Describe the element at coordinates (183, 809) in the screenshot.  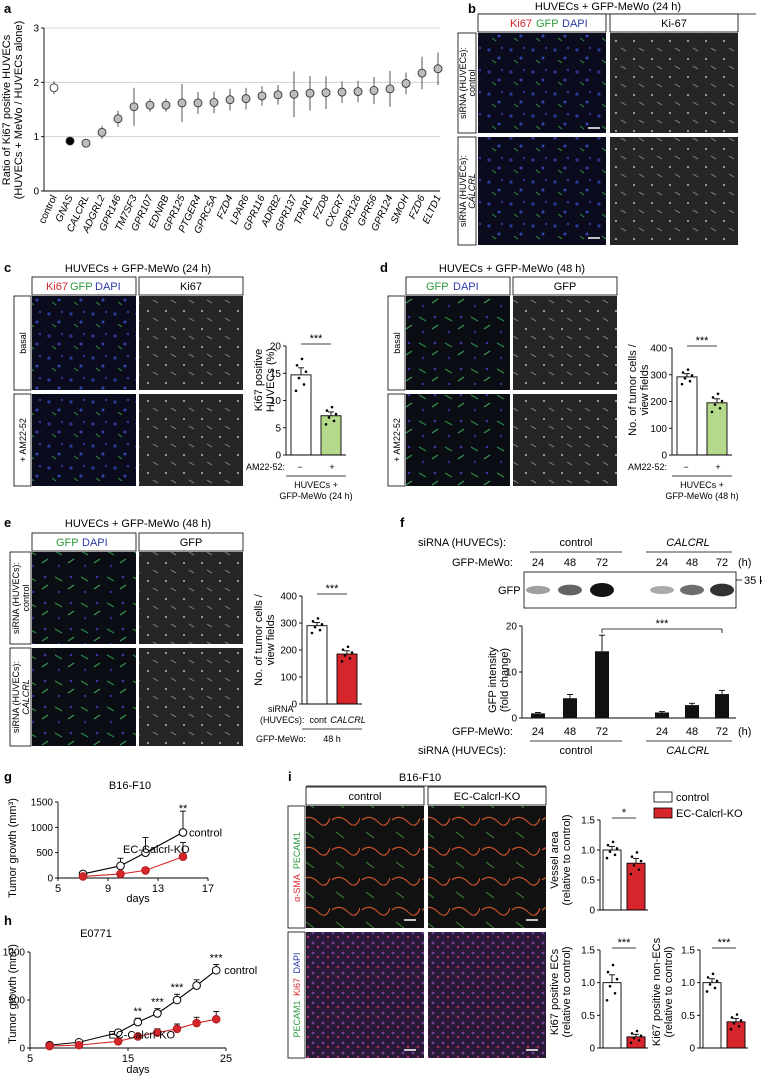
I see `g-sig: **` at that location.